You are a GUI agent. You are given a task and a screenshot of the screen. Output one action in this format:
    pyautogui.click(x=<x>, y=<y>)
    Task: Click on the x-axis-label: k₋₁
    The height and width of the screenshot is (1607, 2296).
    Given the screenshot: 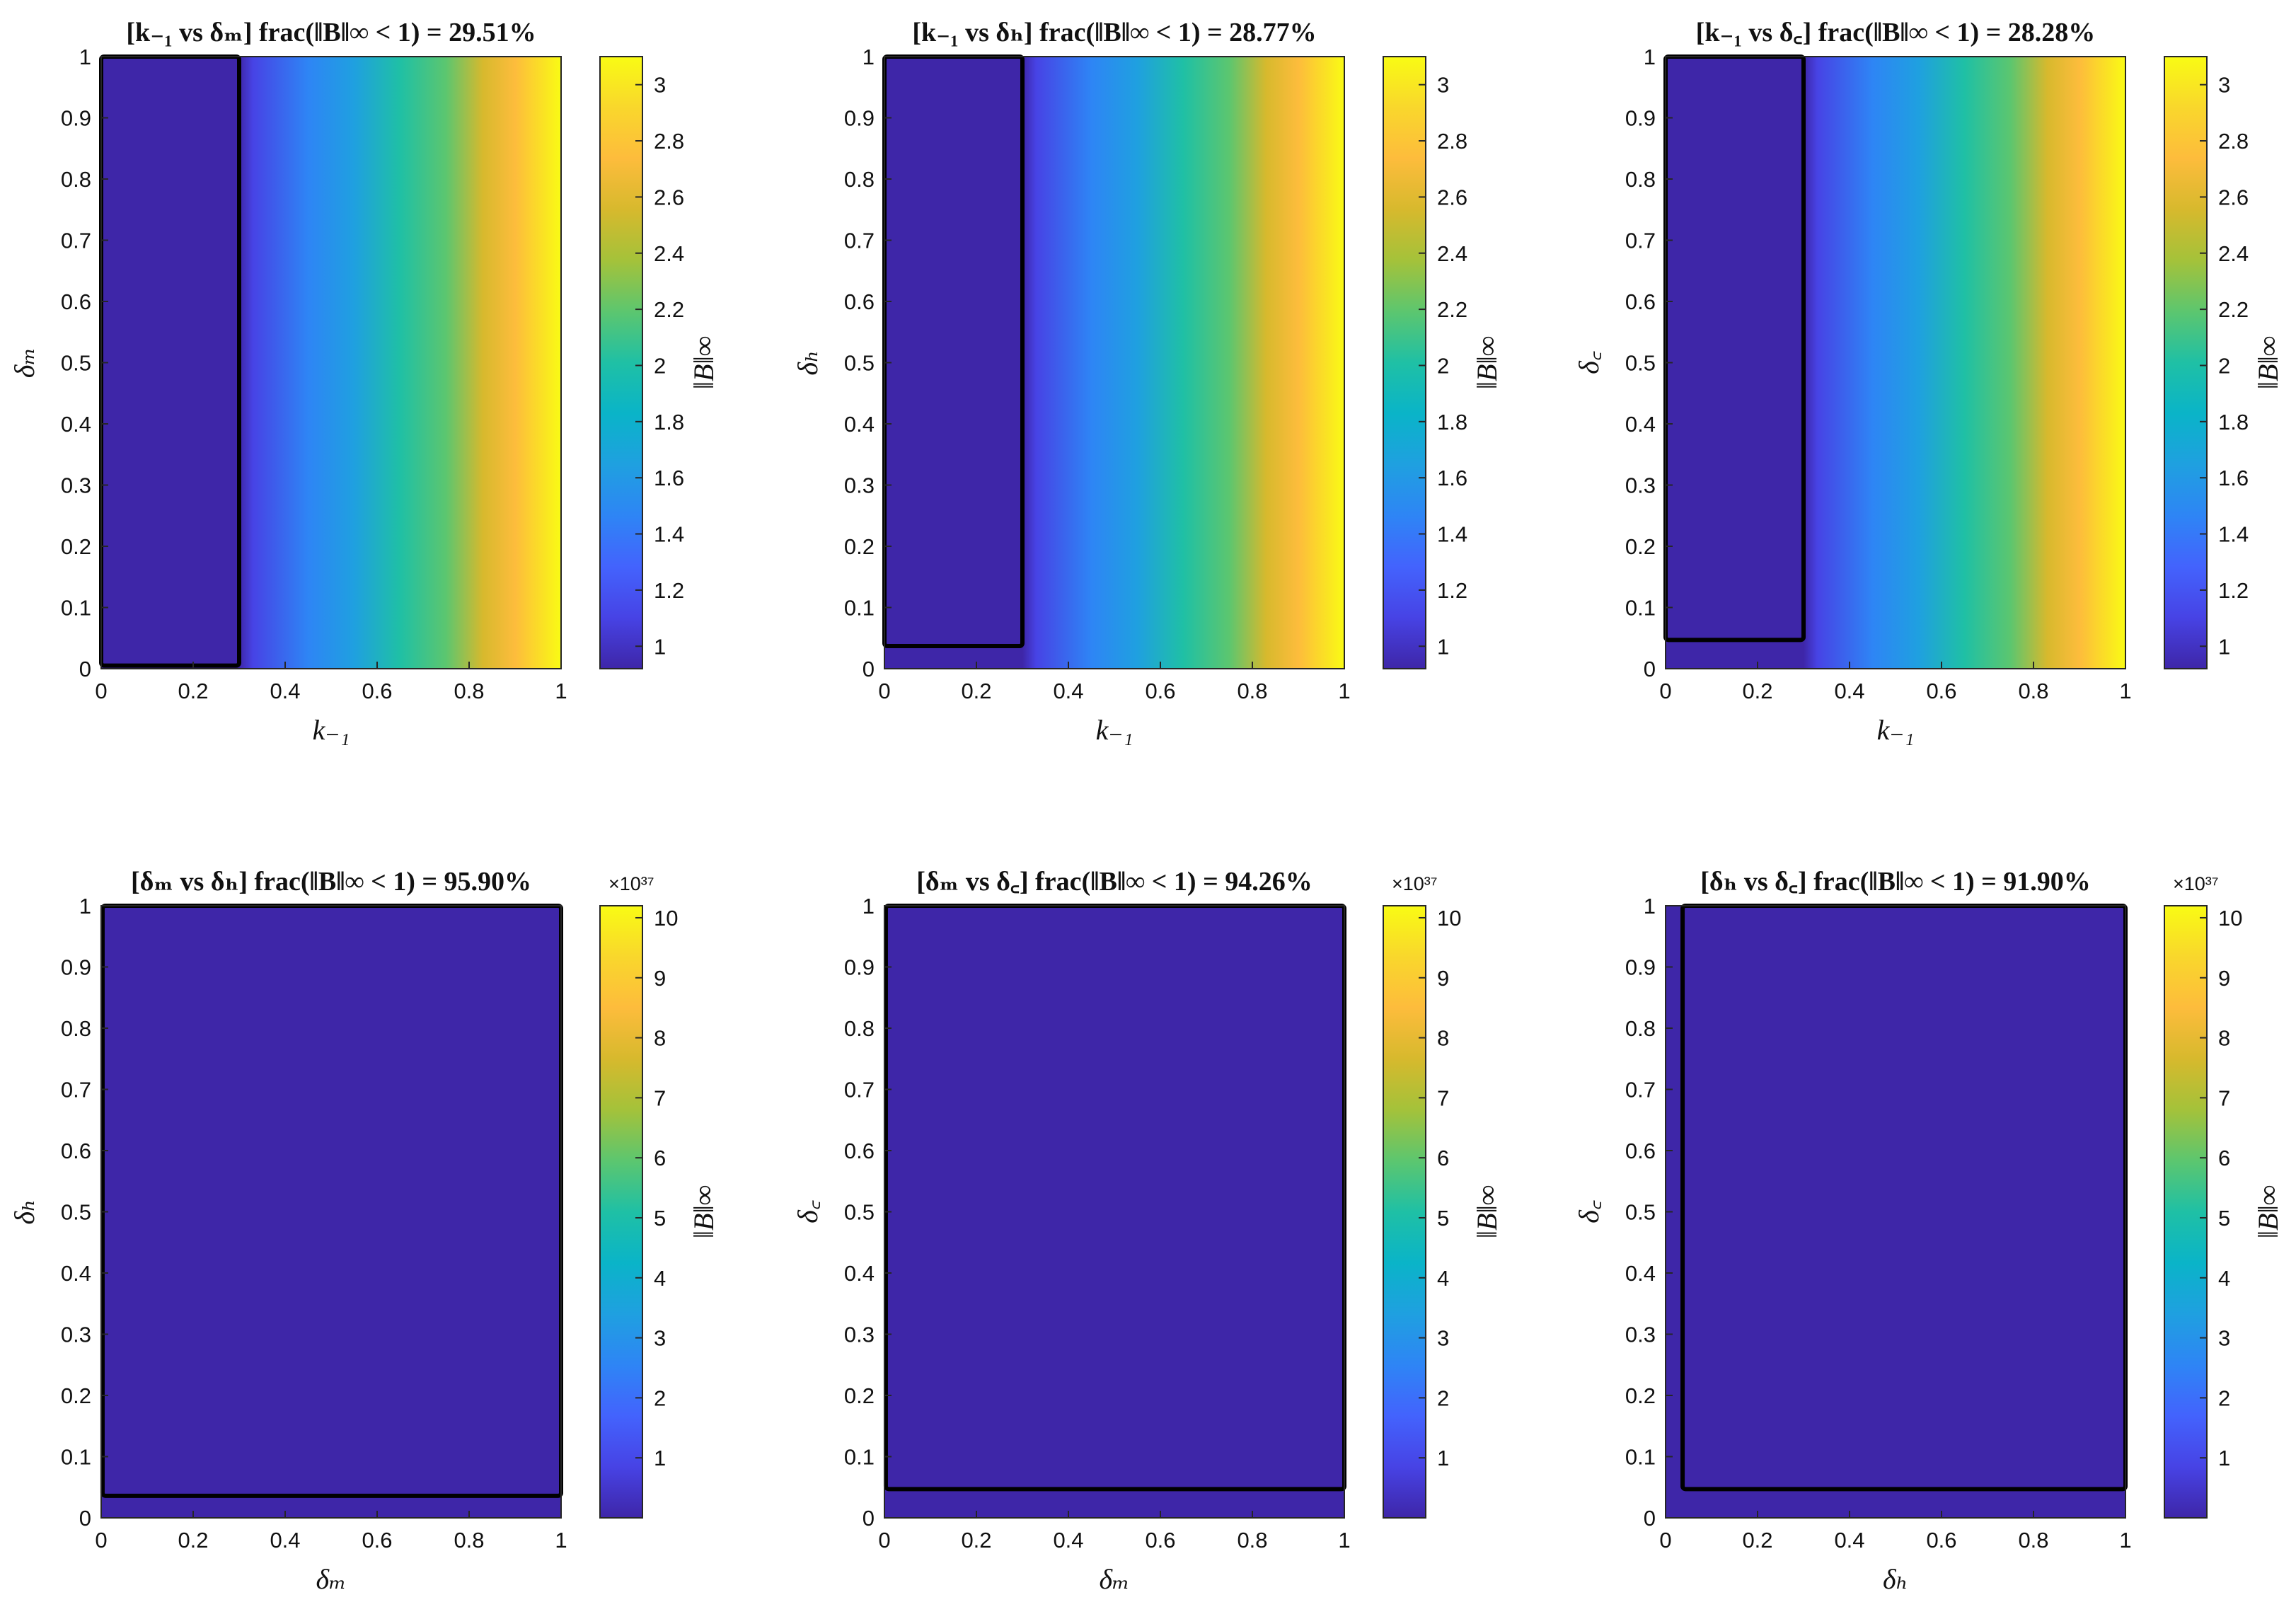 What is the action you would take?
    pyautogui.click(x=1114, y=730)
    